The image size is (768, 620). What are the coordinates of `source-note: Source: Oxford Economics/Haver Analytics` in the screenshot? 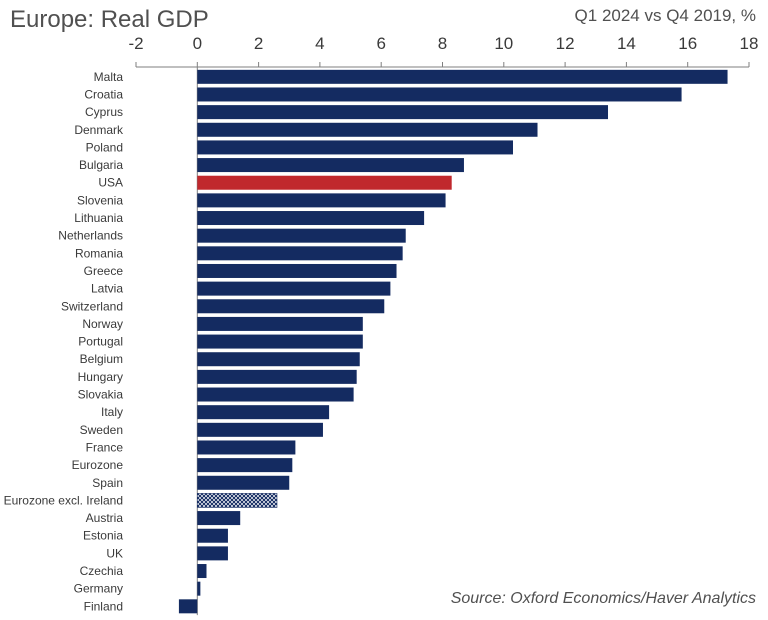 It's located at (603, 598).